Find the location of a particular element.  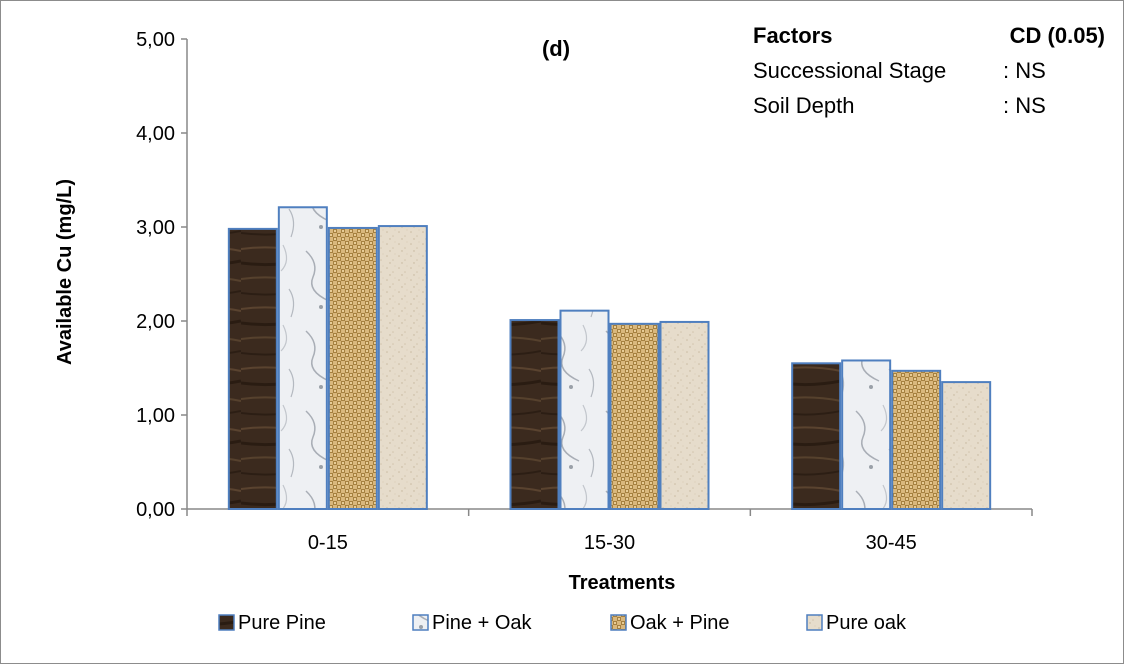

legend-label-oak-pine: Oak + Pine is located at coordinates (680, 623).